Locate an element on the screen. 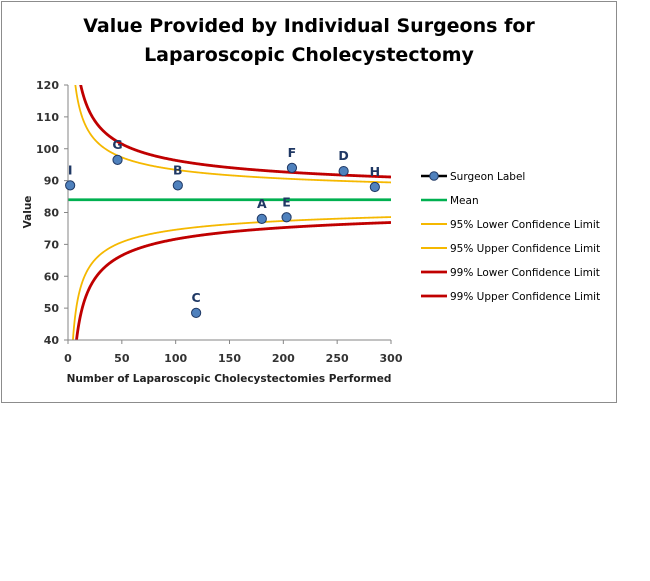 Image resolution: width=650 pixels, height=581 pixels. surgeon-label: A is located at coordinates (262, 203).